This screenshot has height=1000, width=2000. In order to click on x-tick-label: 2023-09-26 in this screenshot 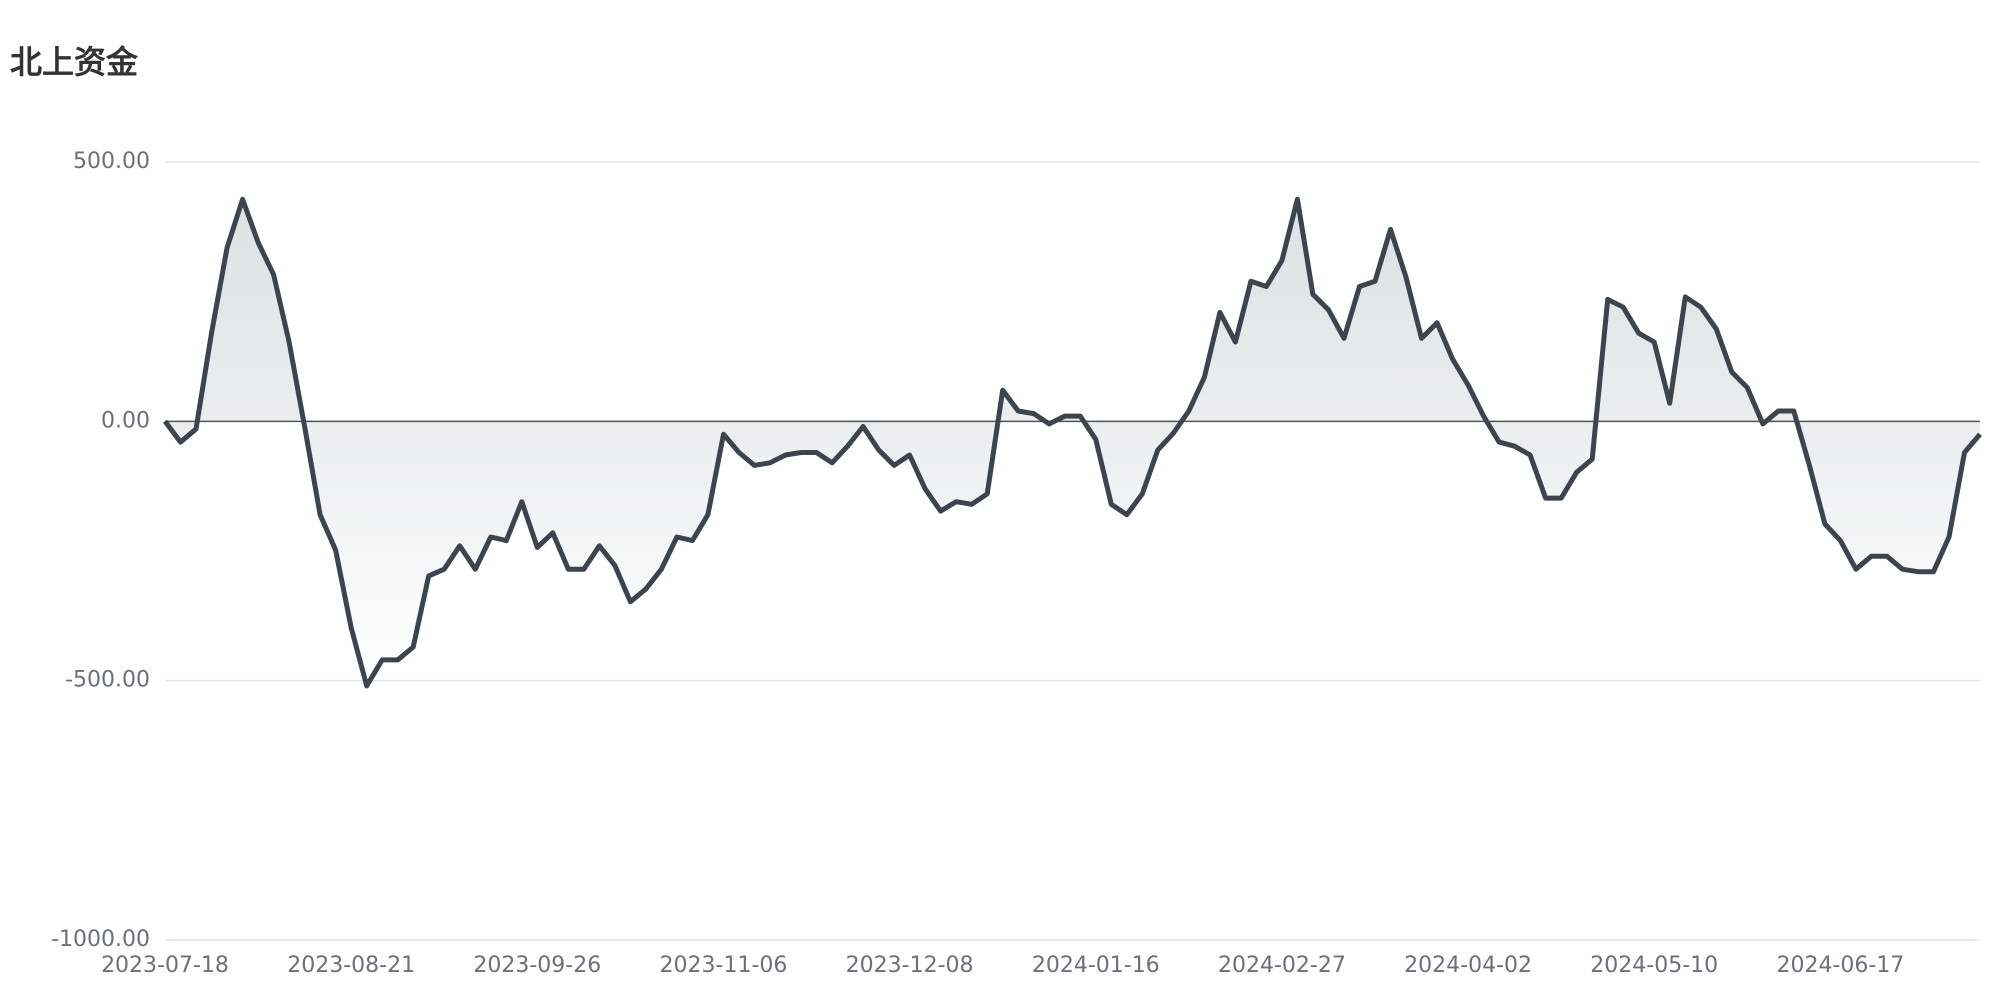, I will do `click(537, 965)`.